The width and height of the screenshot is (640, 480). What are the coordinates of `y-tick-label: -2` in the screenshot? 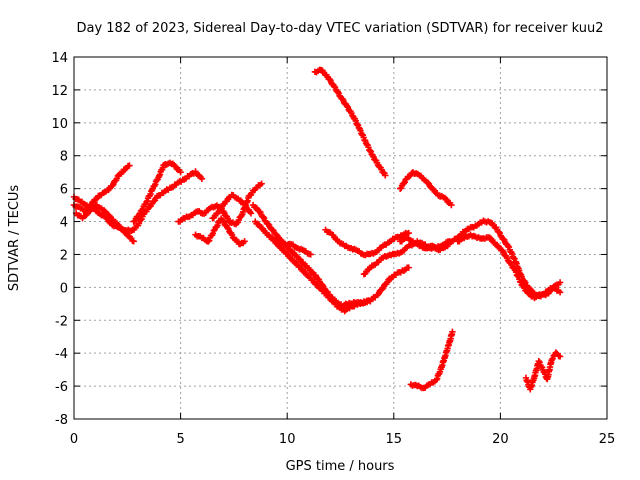 It's located at (61, 321).